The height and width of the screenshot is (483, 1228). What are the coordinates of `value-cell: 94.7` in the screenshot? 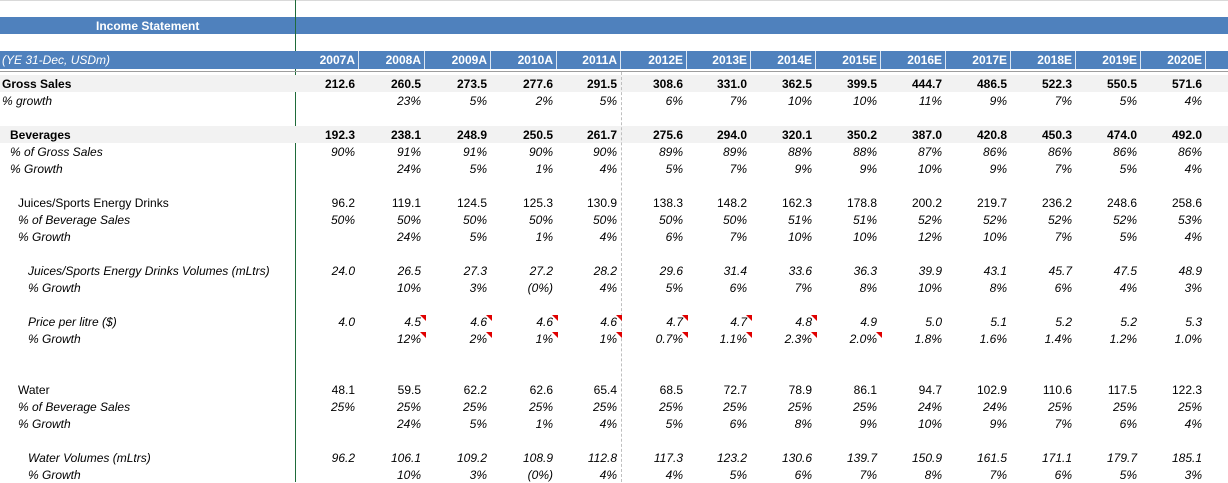 It's located at (930, 390).